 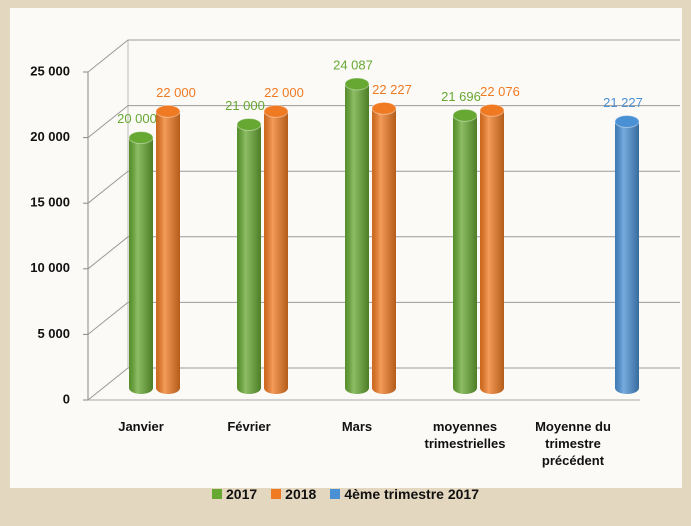 I want to click on x-tick-label: Janvier, so click(x=141, y=426).